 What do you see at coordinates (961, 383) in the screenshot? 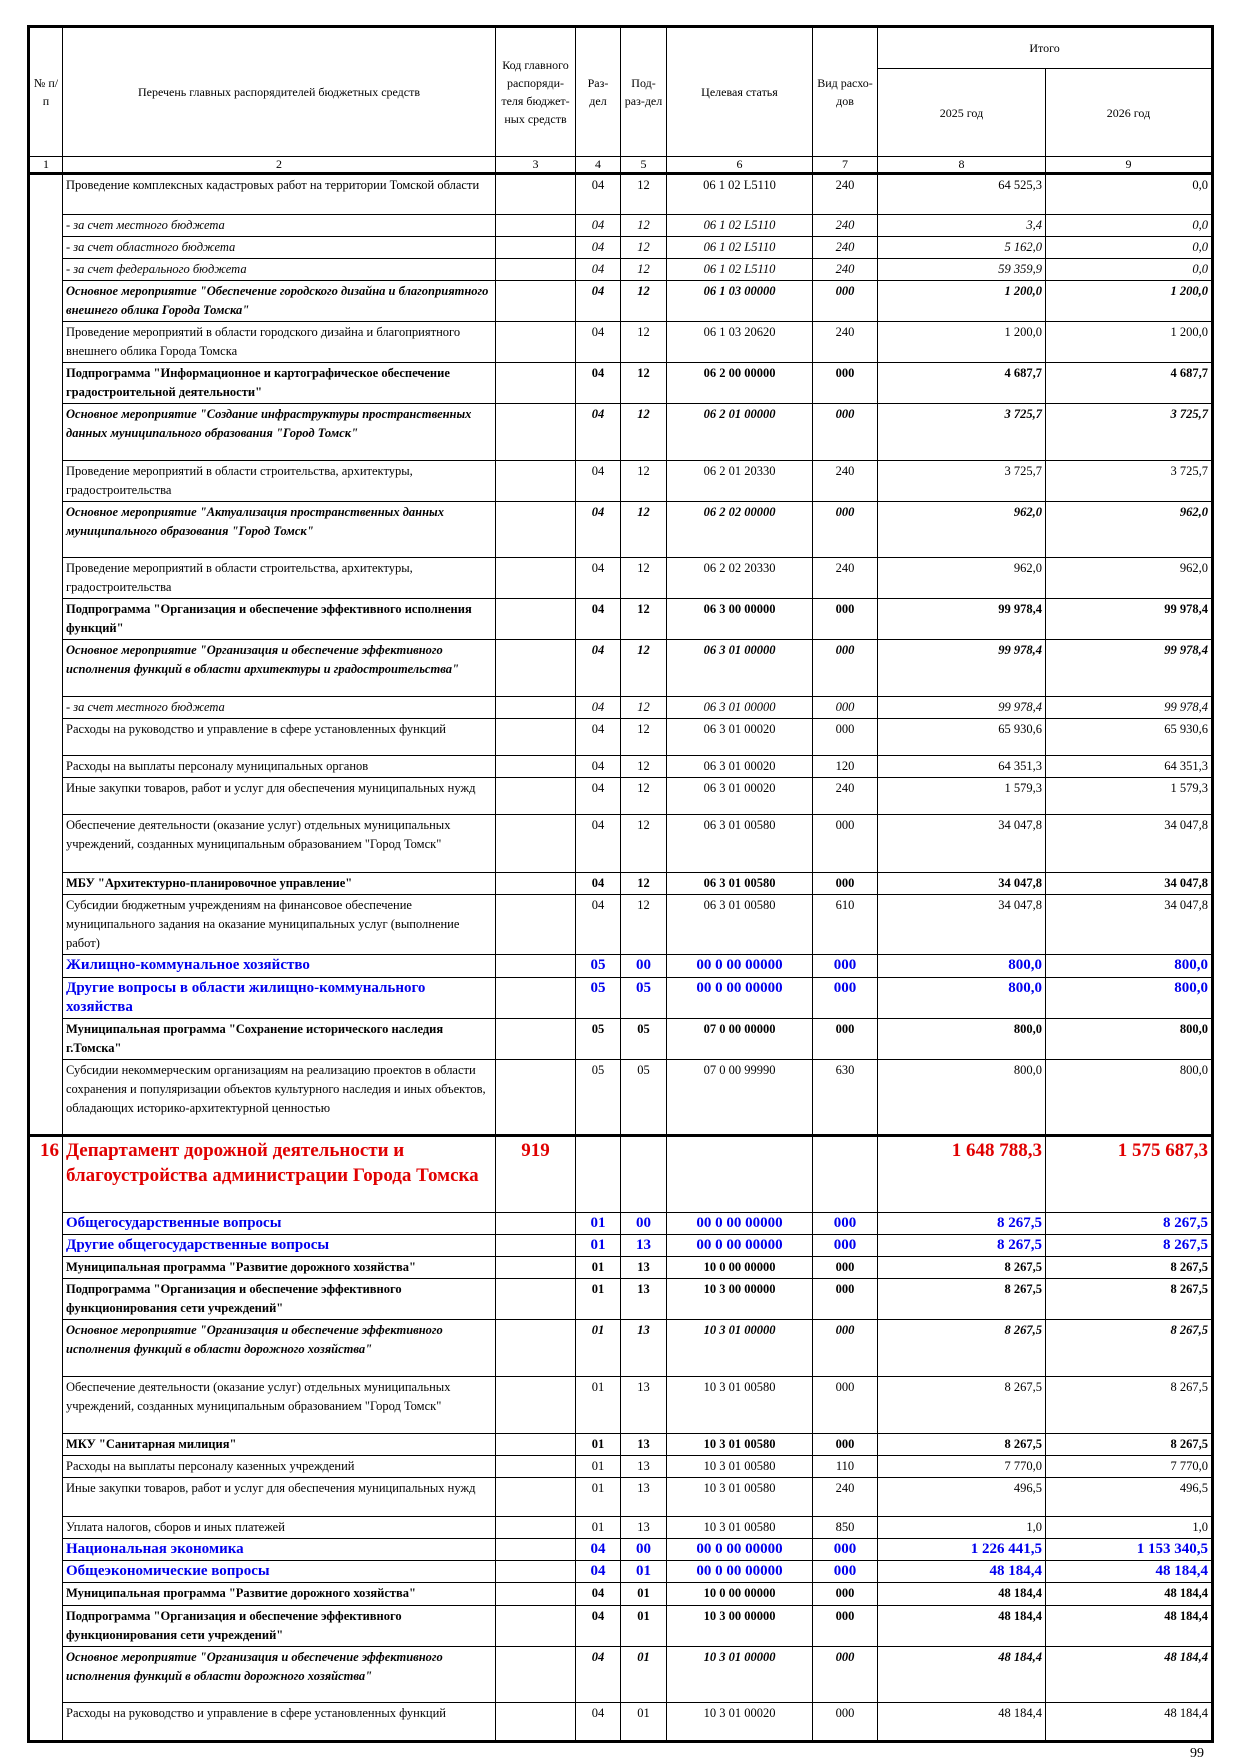
I see `row-2025: 4 687,7` at bounding box center [961, 383].